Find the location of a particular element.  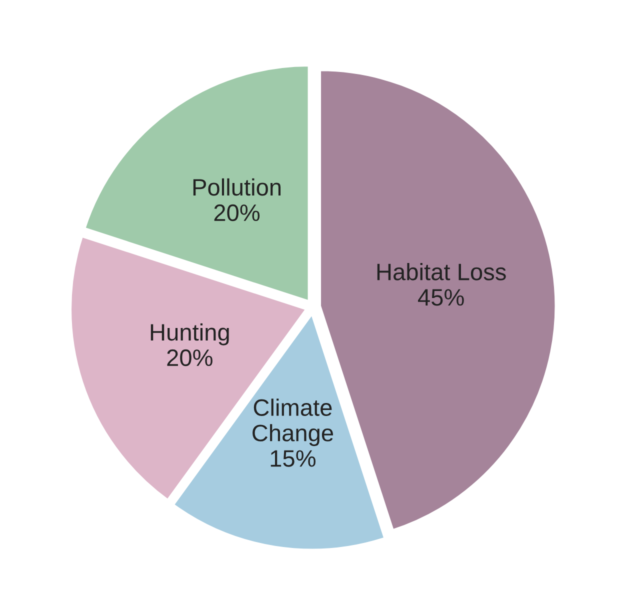

slice-label: Hunting is located at coordinates (189, 334).